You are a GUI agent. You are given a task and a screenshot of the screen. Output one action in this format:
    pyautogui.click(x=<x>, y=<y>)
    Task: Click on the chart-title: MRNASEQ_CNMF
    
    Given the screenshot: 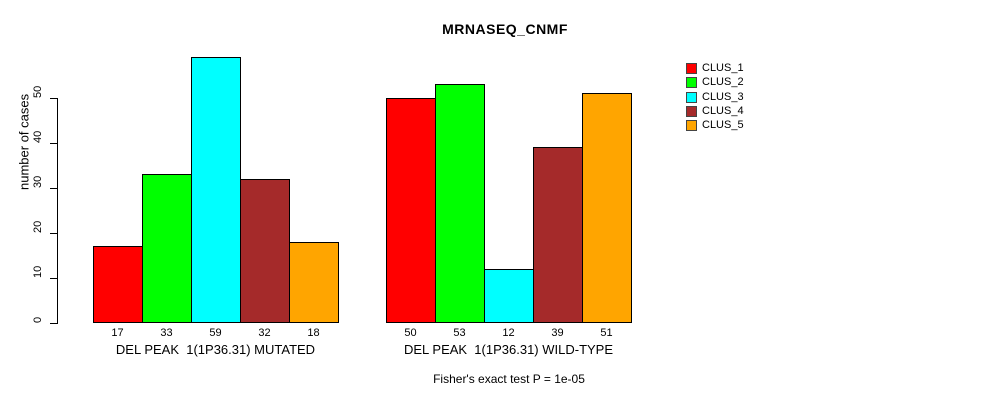 What is the action you would take?
    pyautogui.click(x=505, y=29)
    